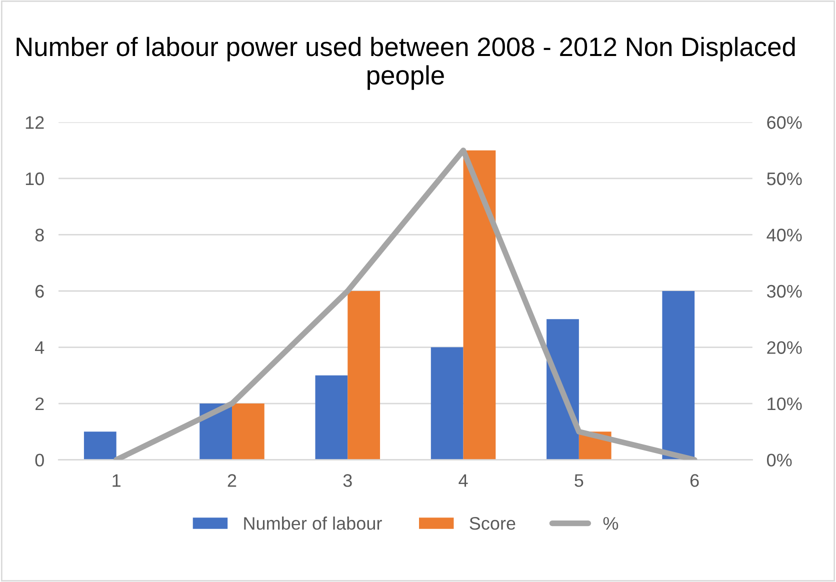 The image size is (836, 582). What do you see at coordinates (35, 179) in the screenshot?
I see `y-tick-label: 10` at bounding box center [35, 179].